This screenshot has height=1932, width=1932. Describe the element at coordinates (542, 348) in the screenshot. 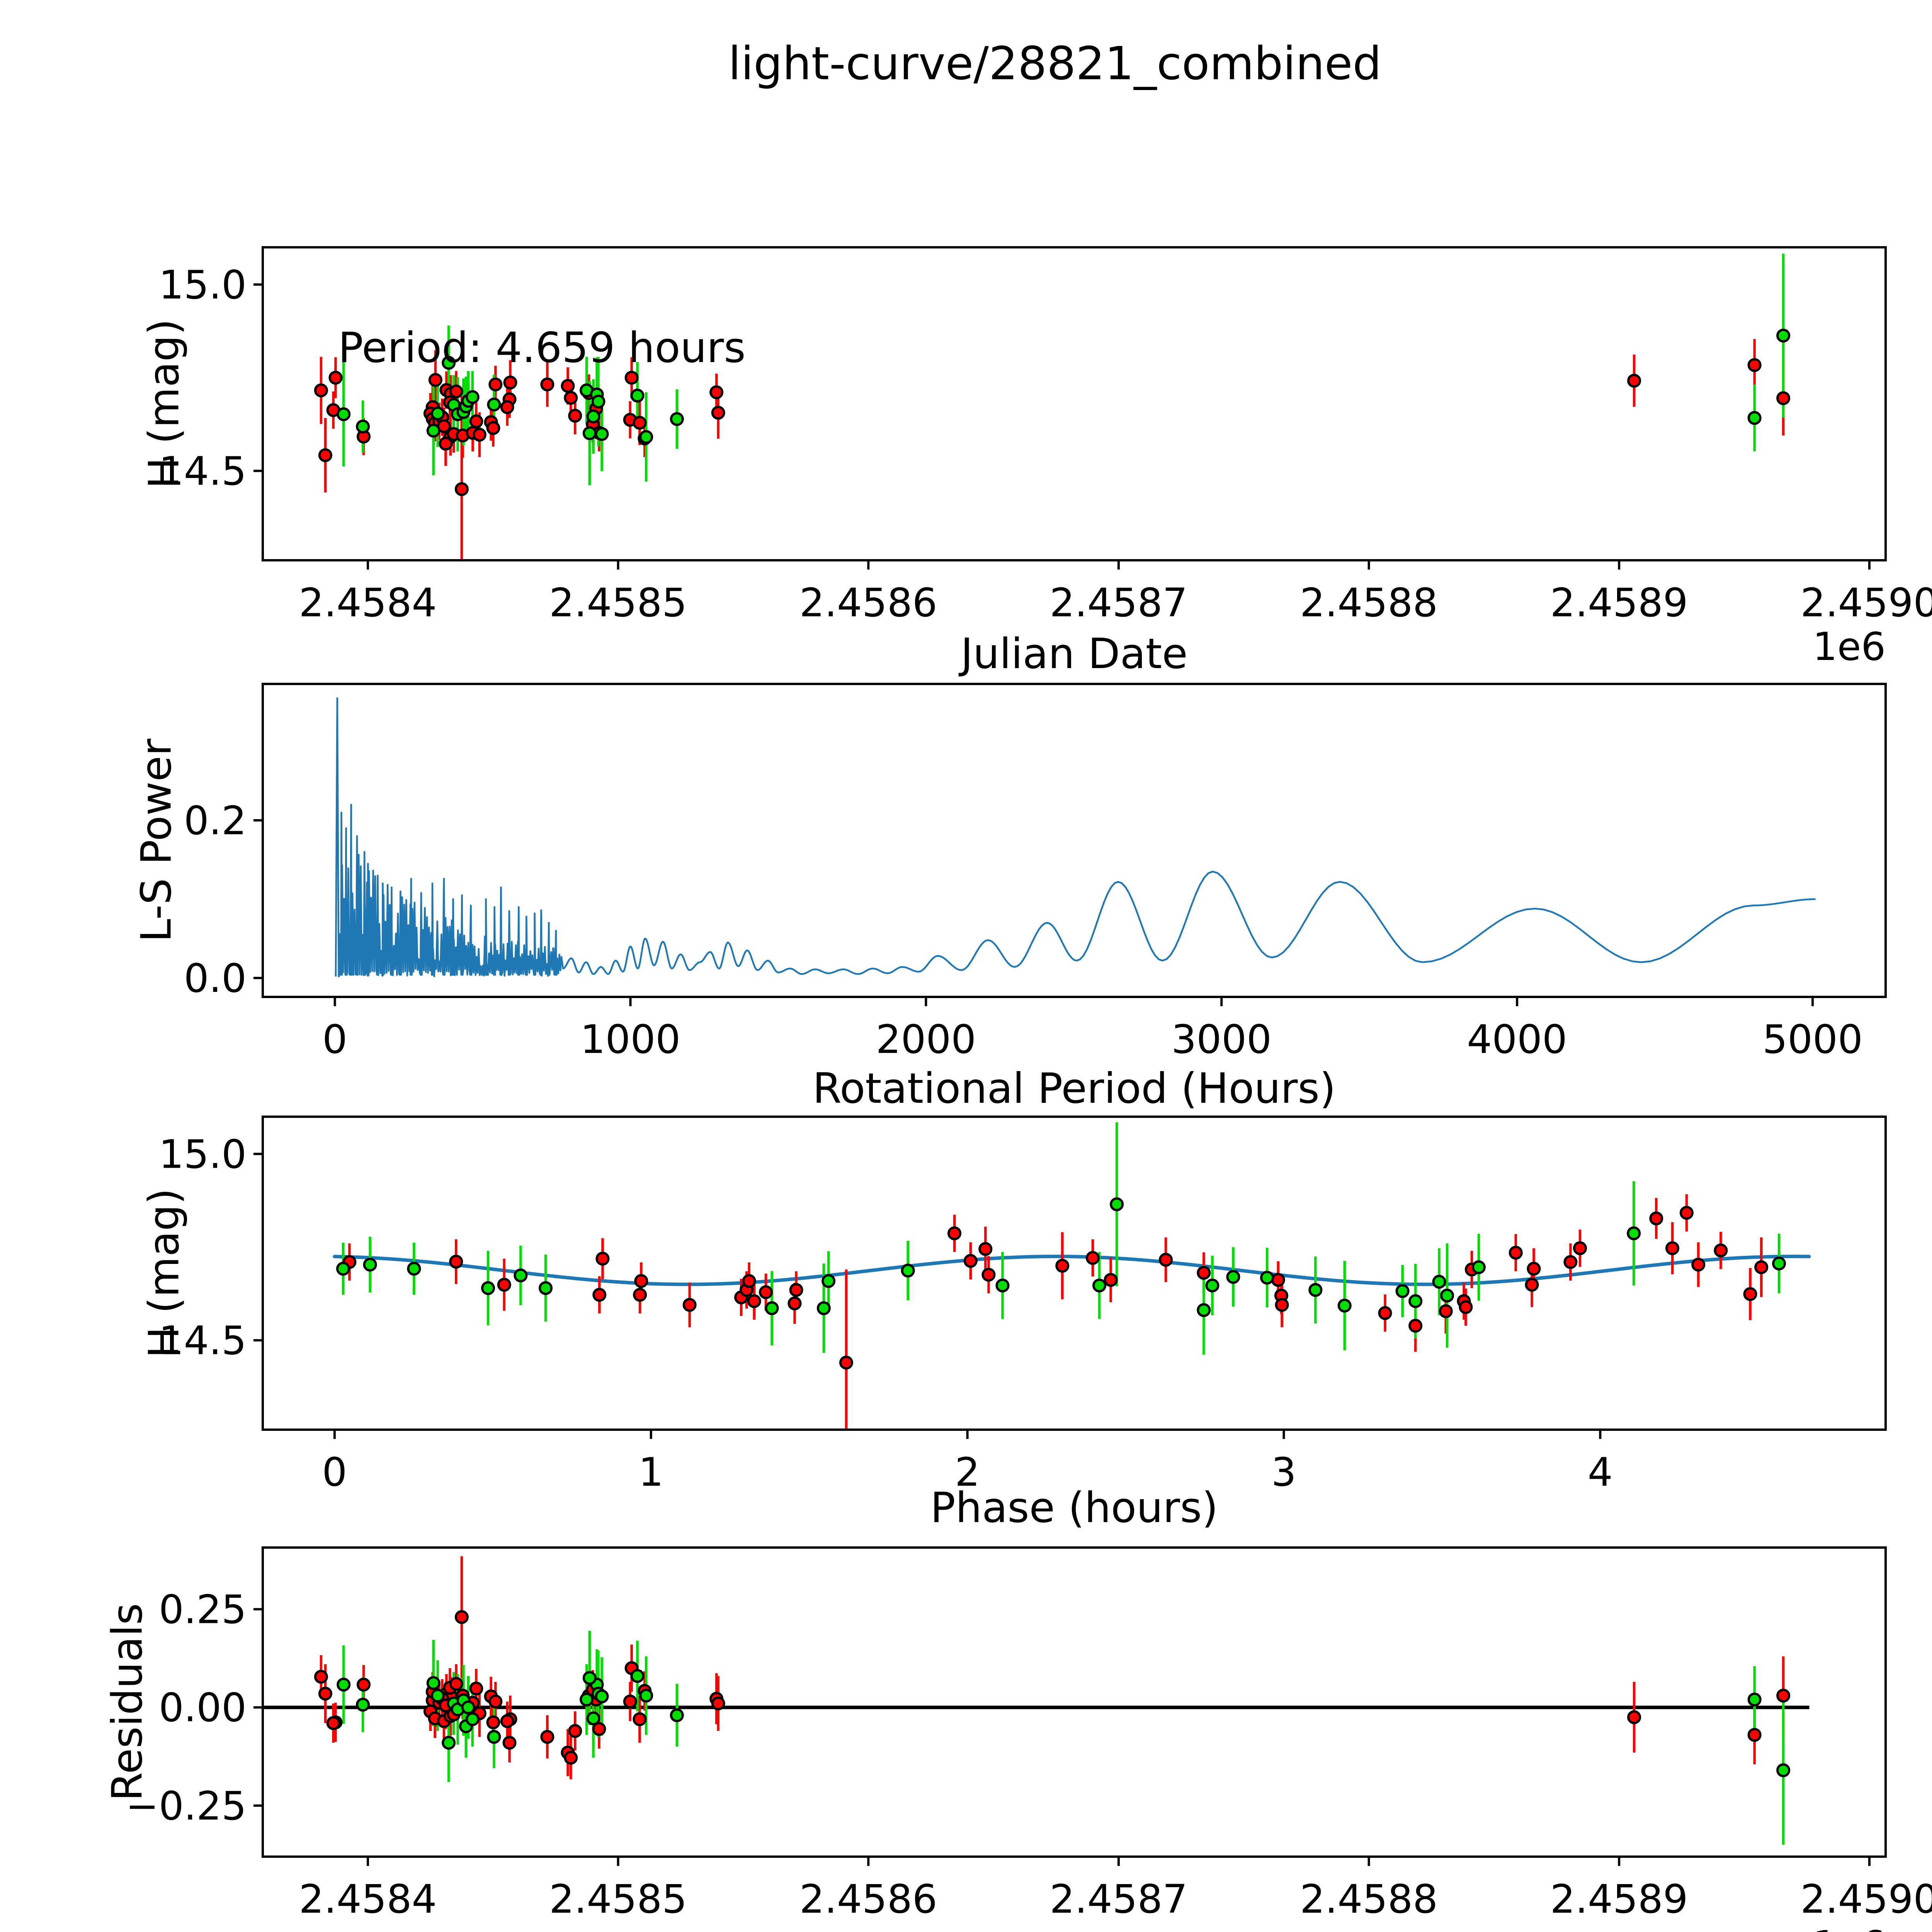

I see `period-annotation: Period: 4.659 hours` at that location.